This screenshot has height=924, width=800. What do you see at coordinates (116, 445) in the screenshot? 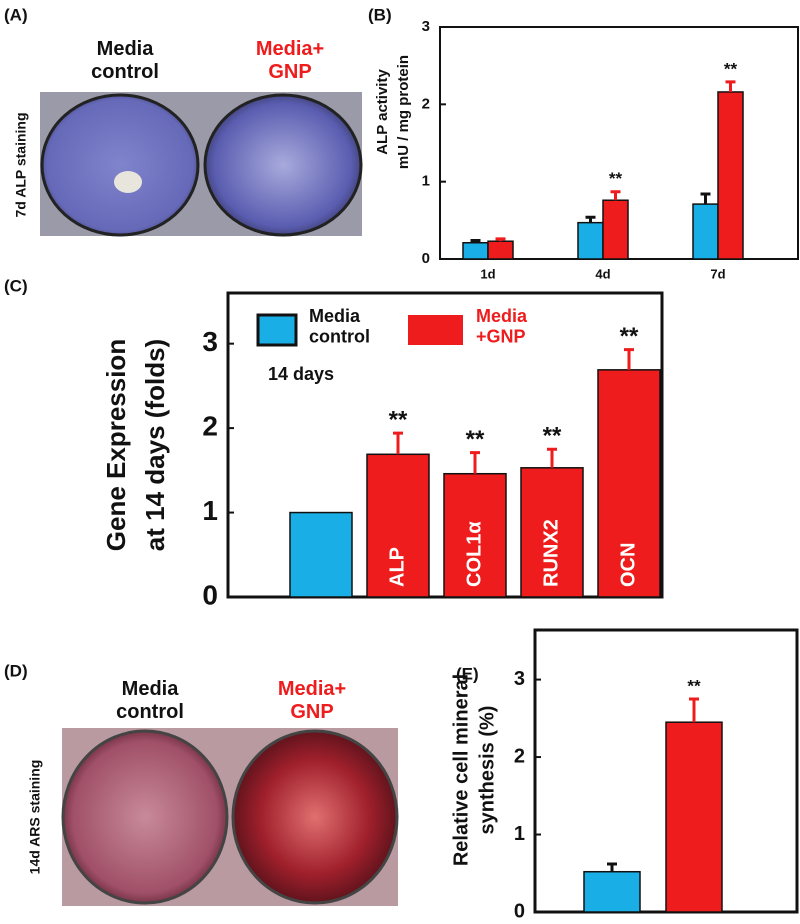
I see `y-axis-label: Gene Expression` at bounding box center [116, 445].